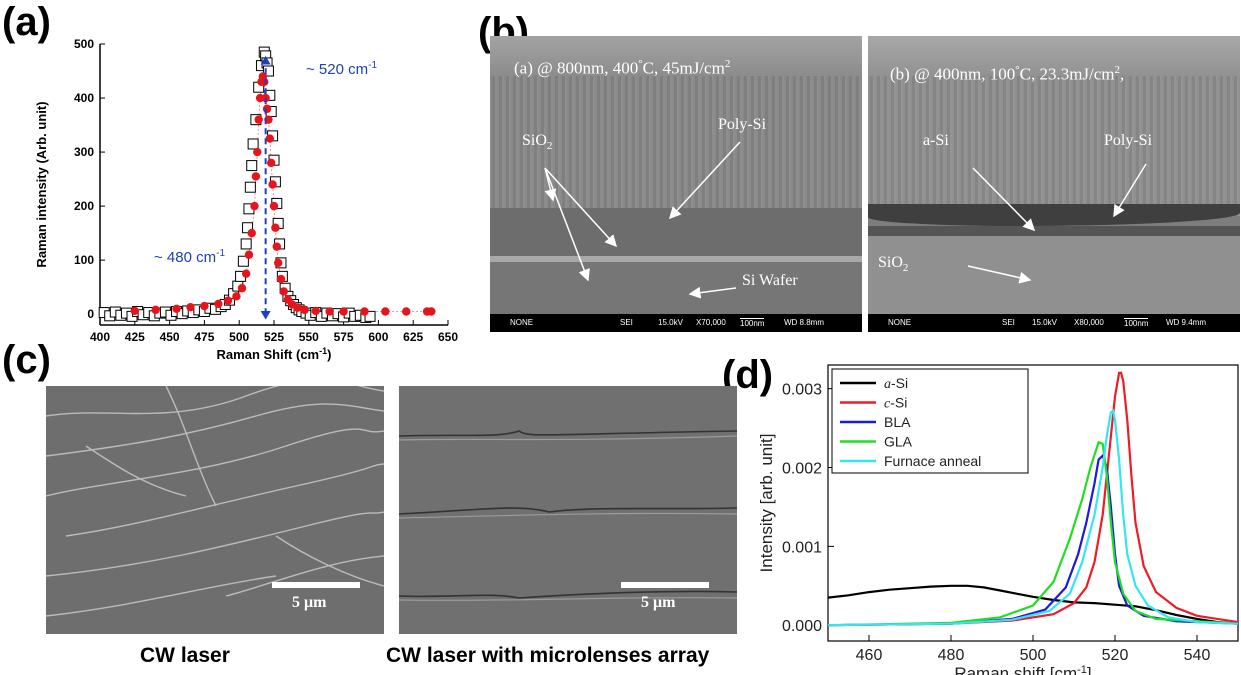 The height and width of the screenshot is (675, 1241). What do you see at coordinates (1128, 140) in the screenshot?
I see `sem-b2-polysi-label: Poly-Si` at bounding box center [1128, 140].